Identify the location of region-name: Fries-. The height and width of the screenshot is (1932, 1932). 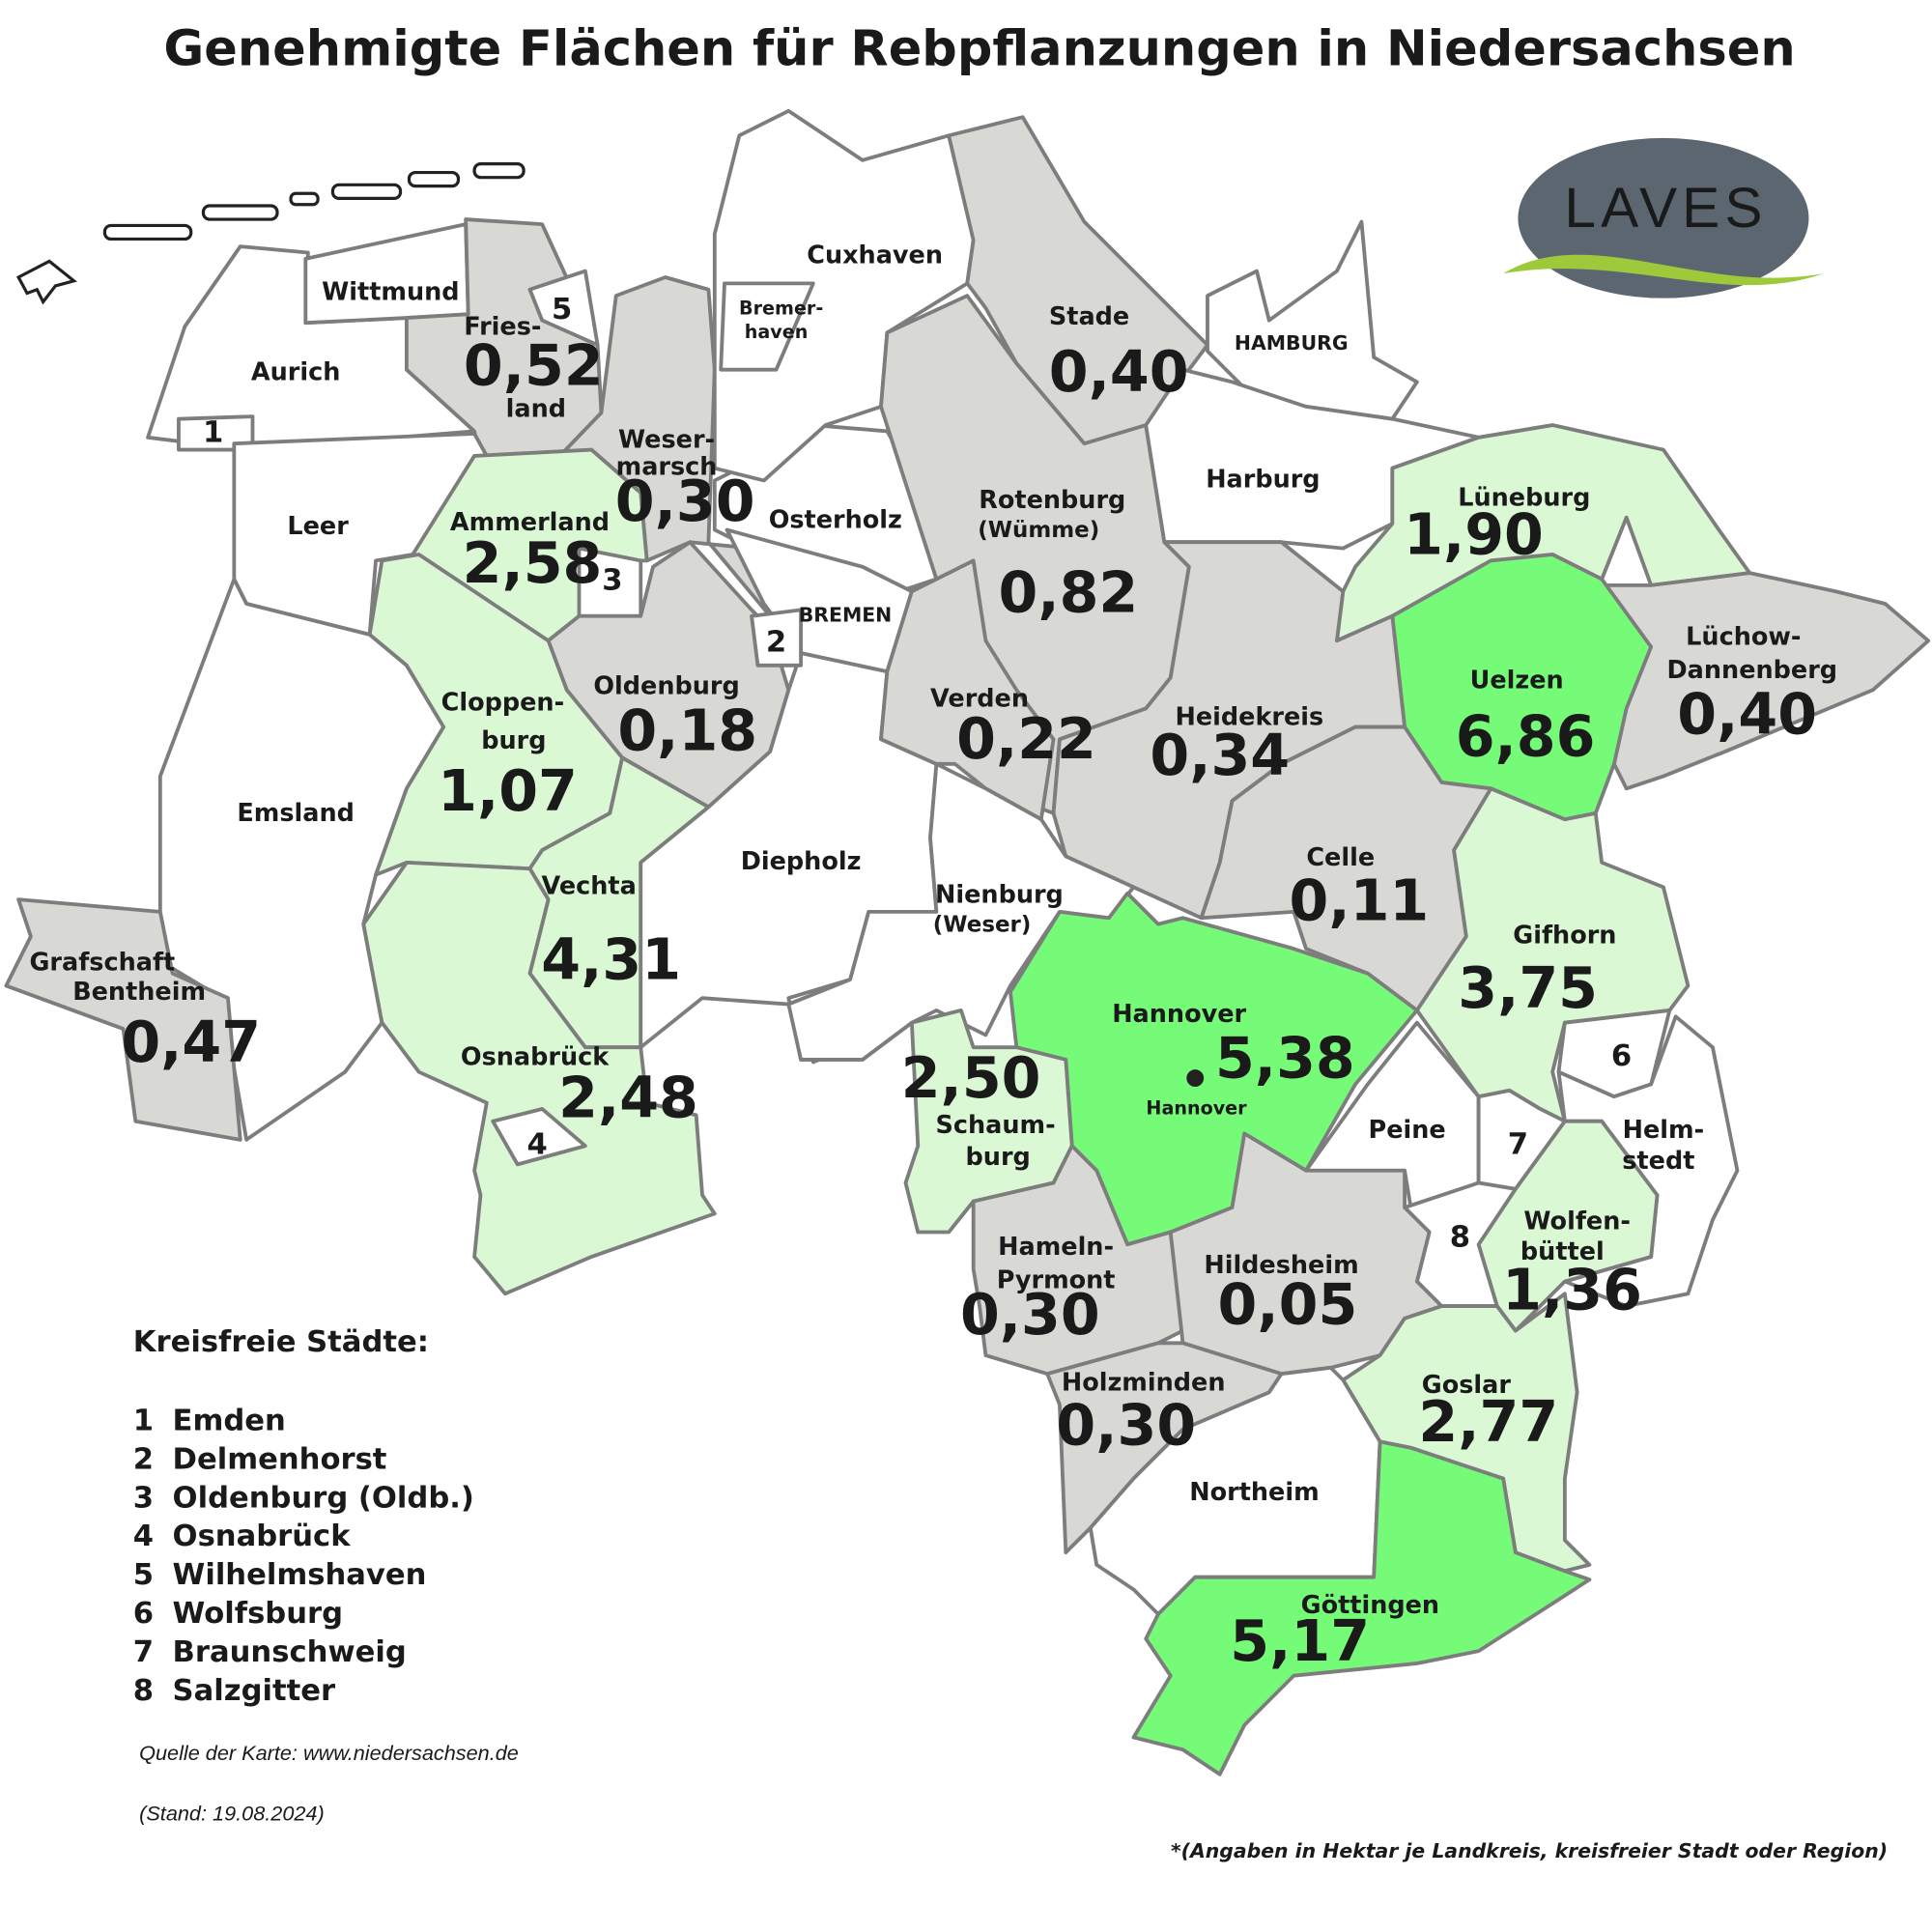
(502, 326).